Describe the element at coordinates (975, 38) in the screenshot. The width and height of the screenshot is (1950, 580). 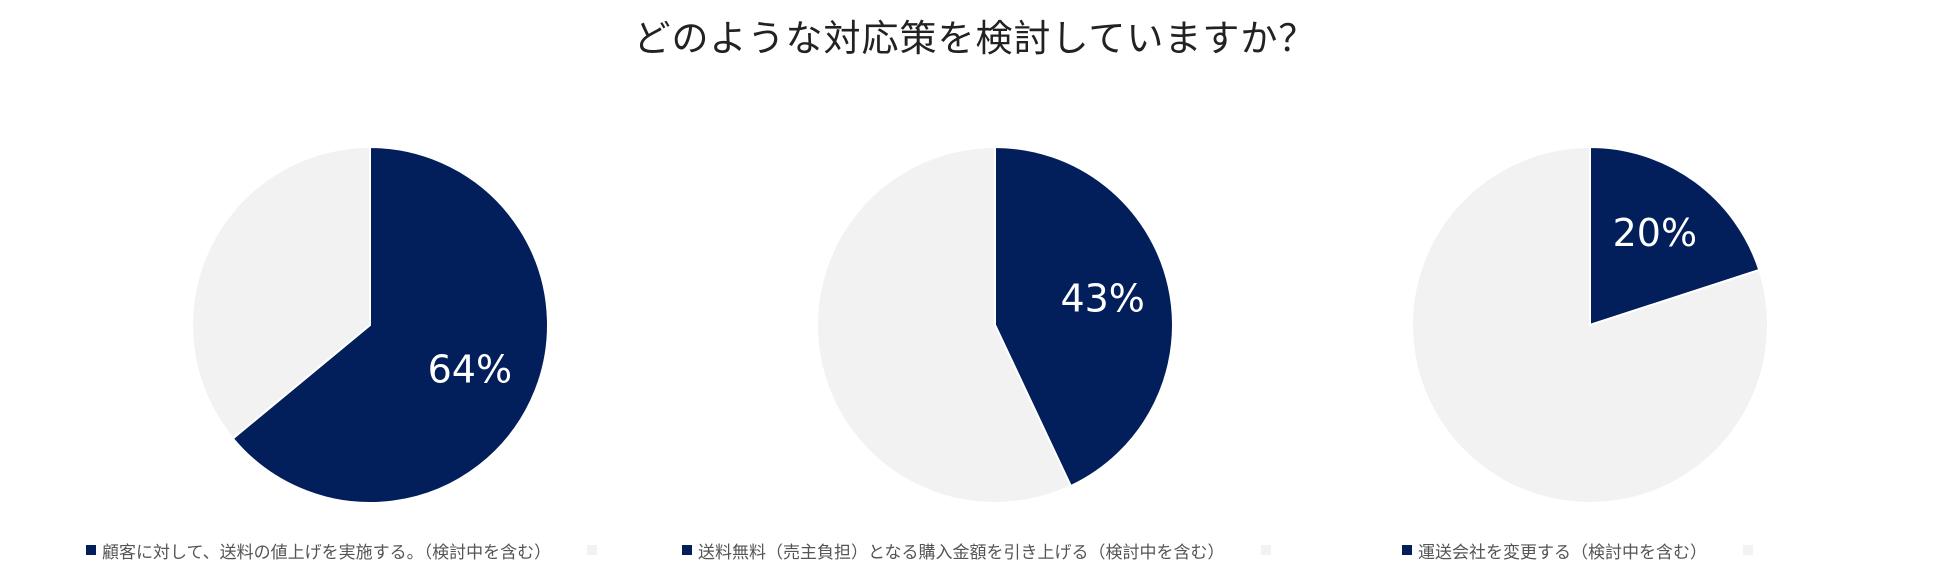
I see `chart-title: どのような対応策を検討していますか？` at that location.